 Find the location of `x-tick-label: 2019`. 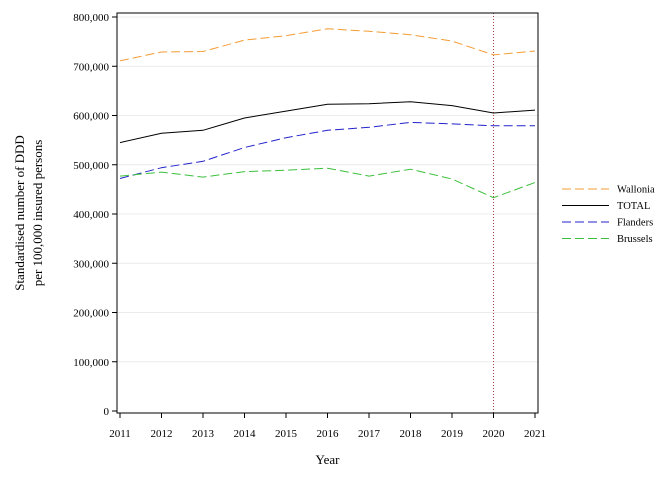

x-tick-label: 2019 is located at coordinates (452, 434).